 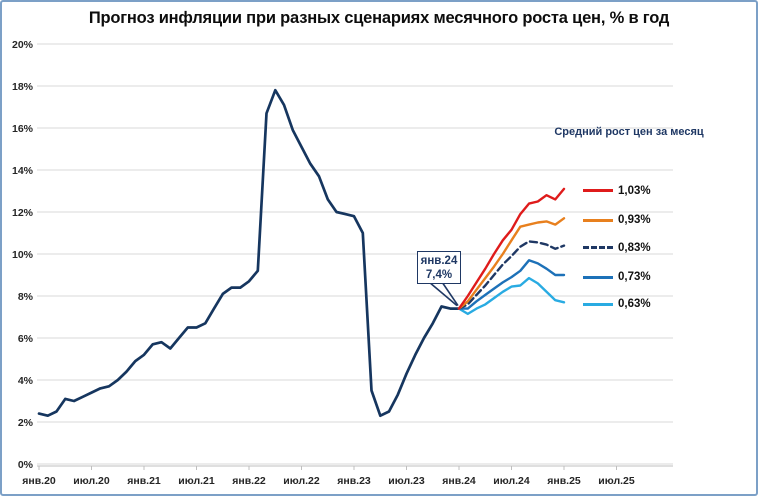 I want to click on annotation-date: янв.24, so click(x=439, y=261).